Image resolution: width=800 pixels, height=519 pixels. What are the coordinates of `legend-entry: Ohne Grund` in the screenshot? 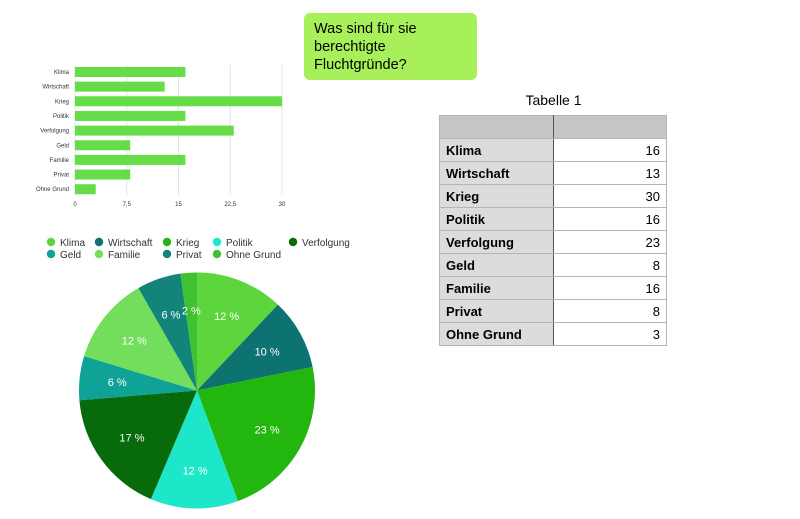 It's located at (253, 255).